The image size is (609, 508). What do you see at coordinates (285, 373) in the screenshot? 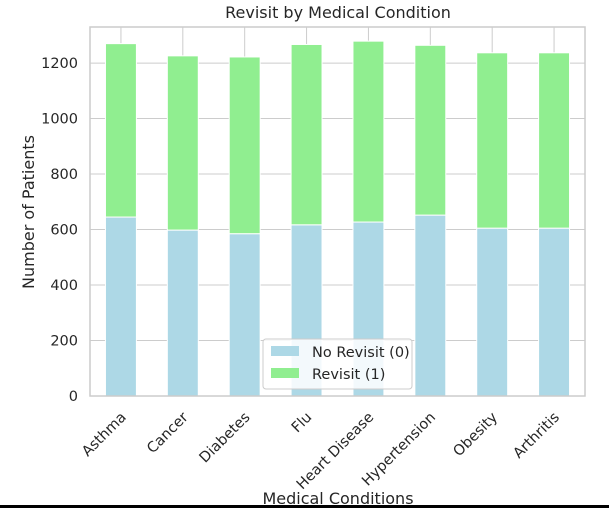
I see `legend-swatch-revisit` at bounding box center [285, 373].